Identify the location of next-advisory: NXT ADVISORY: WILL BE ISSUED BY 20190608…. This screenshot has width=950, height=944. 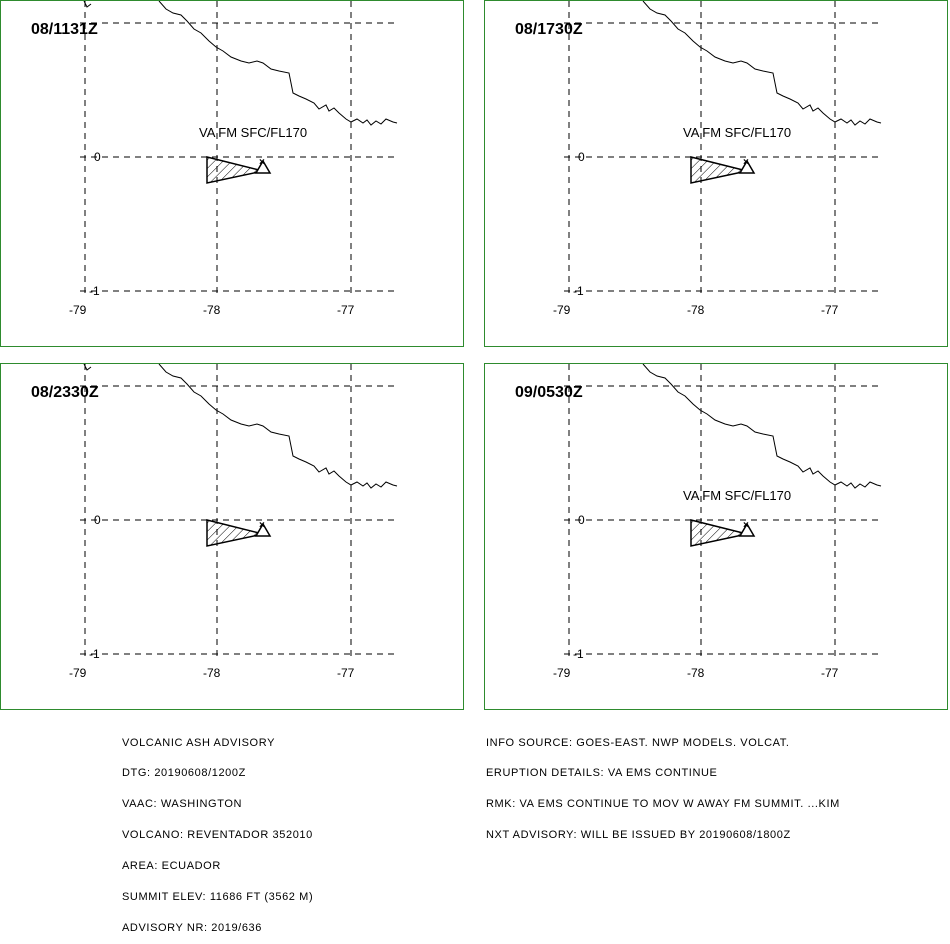
(638, 835).